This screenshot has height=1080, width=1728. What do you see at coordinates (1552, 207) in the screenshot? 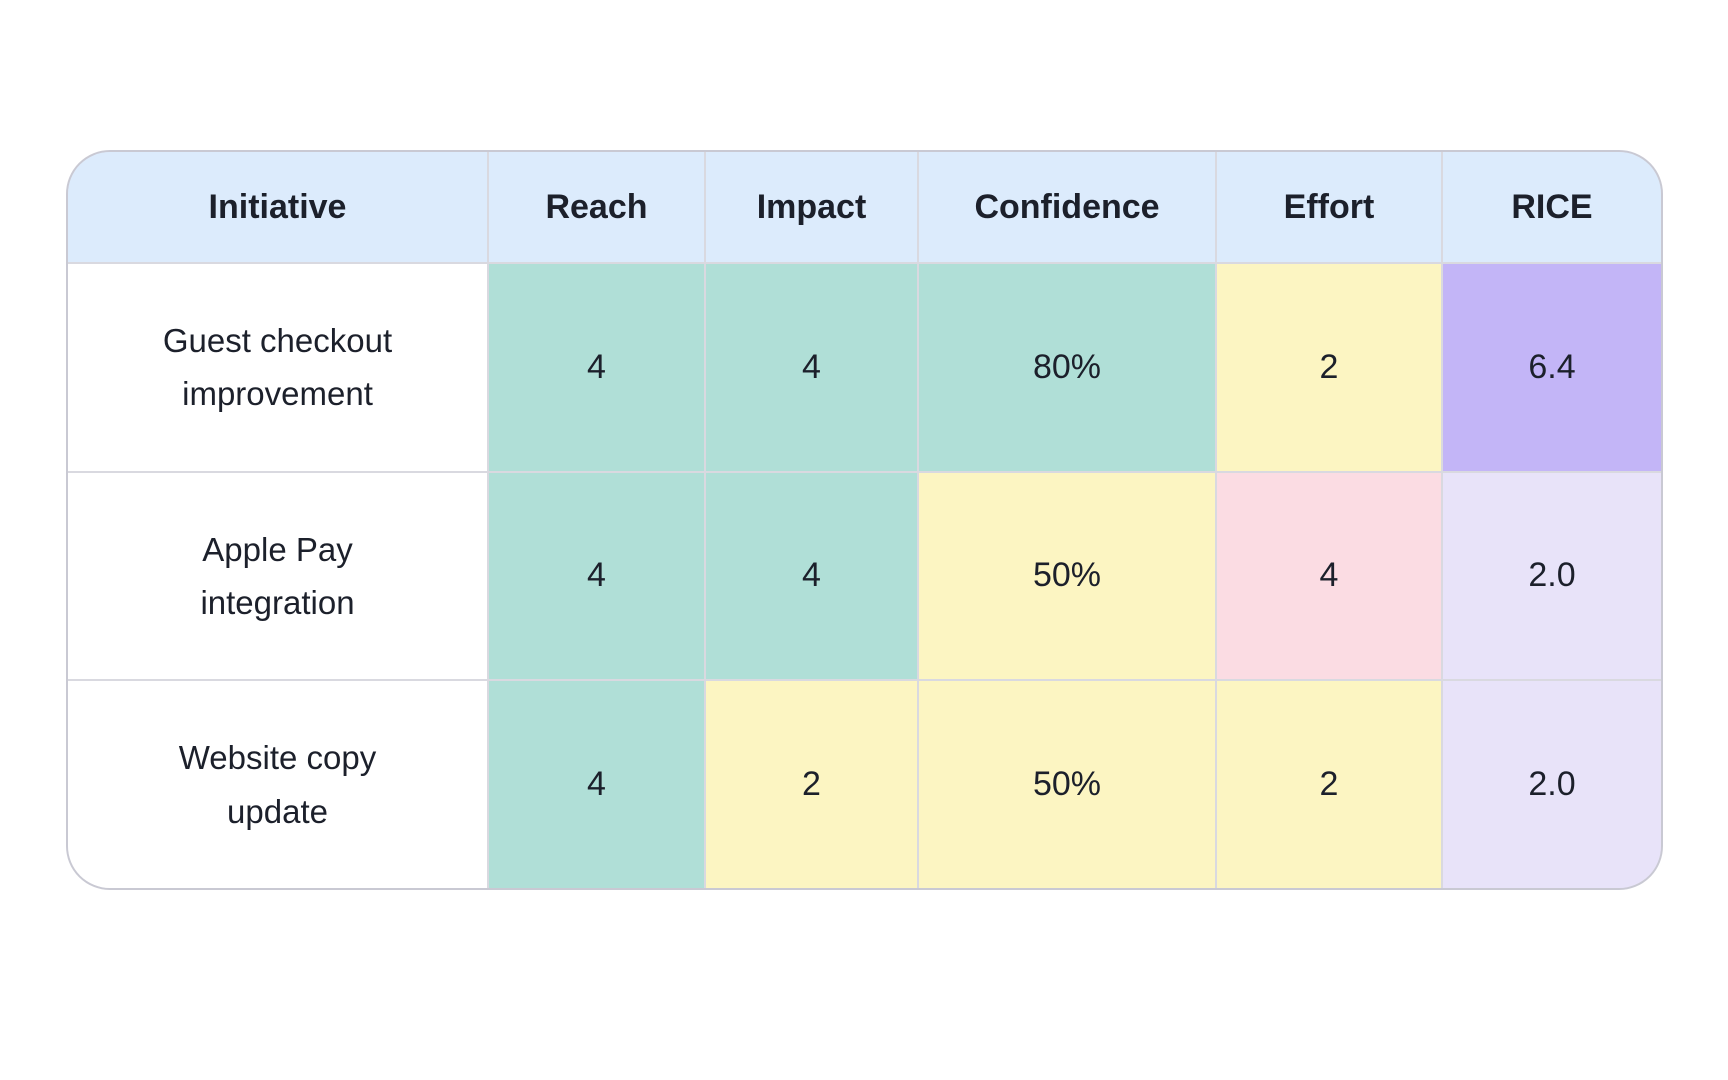
I see `column-header-rice: RICE` at bounding box center [1552, 207].